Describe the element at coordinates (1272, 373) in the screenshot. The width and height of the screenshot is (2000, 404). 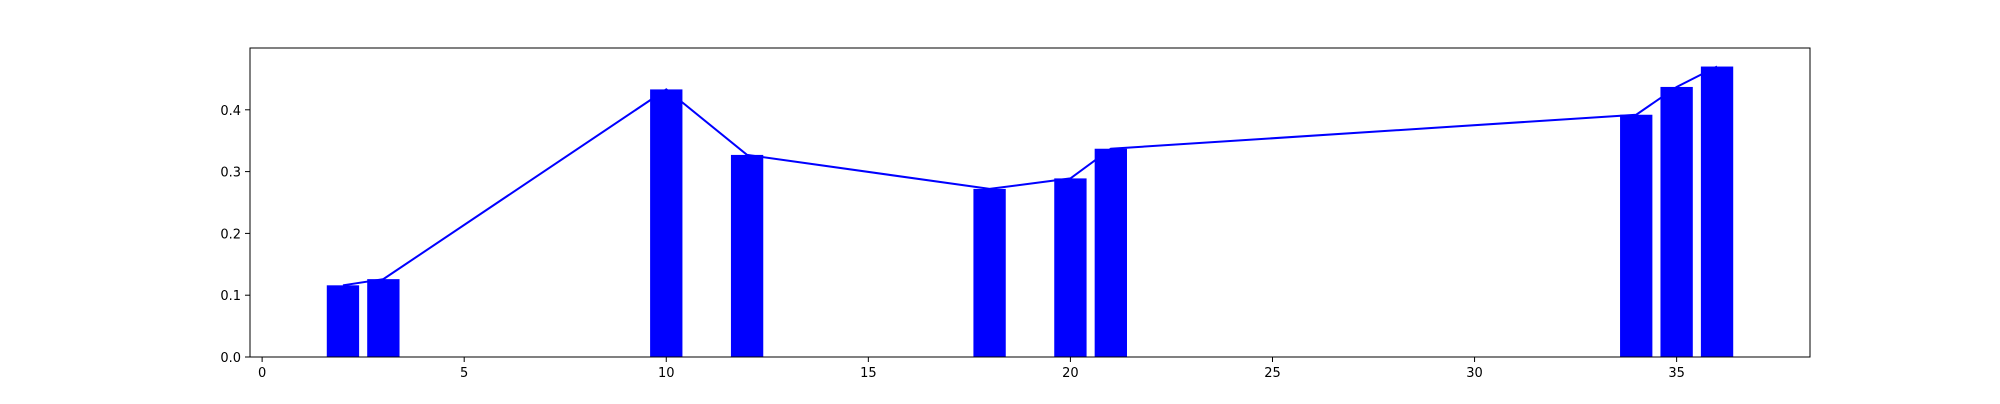
I see `x-tick-label: 25` at that location.